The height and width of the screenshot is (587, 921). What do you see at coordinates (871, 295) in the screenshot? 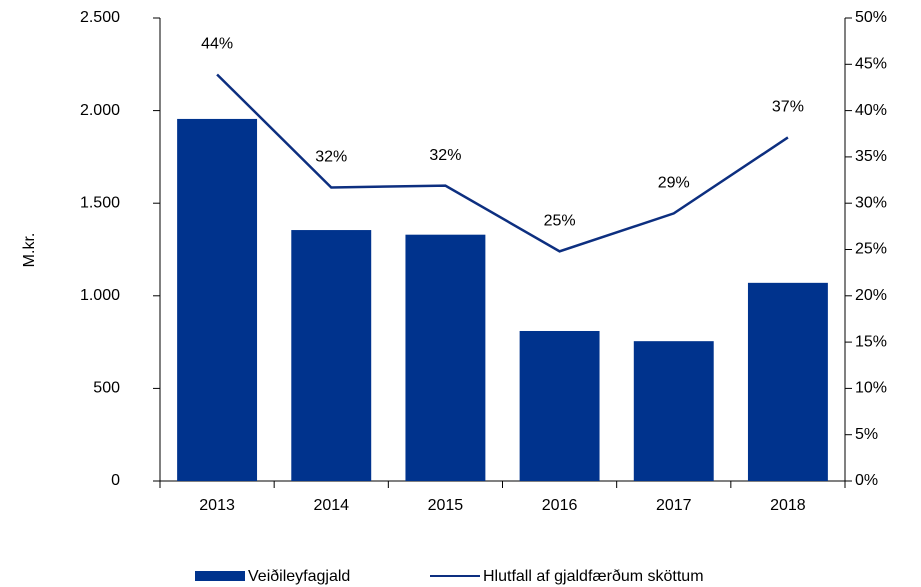
I see `y2-tick-label: 20%` at bounding box center [871, 295].